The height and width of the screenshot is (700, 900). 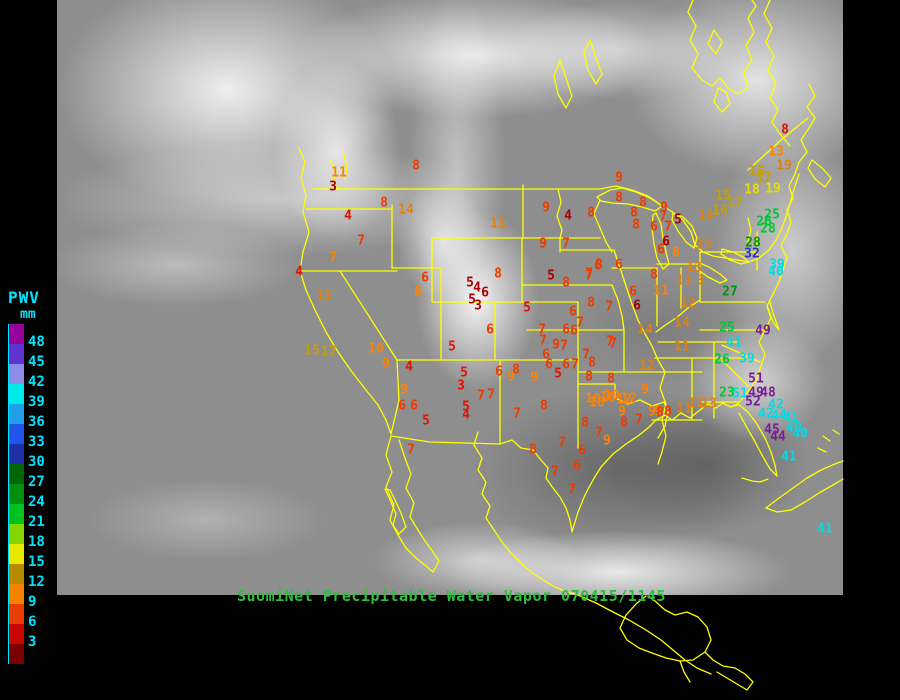 What do you see at coordinates (752, 254) in the screenshot?
I see `station-pwv-value: 32` at bounding box center [752, 254].